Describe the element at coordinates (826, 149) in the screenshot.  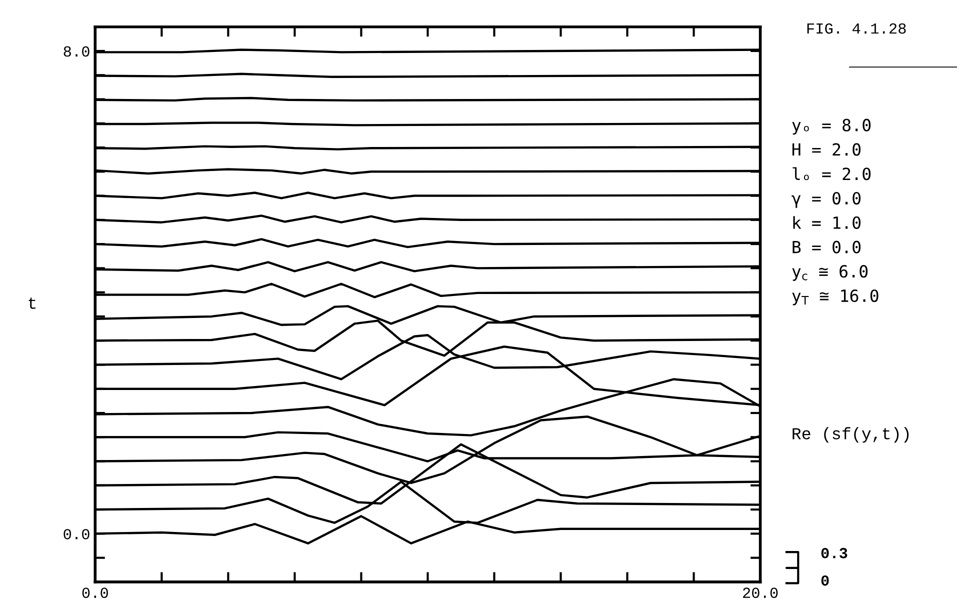
I see `text: H = 2.0` at that location.